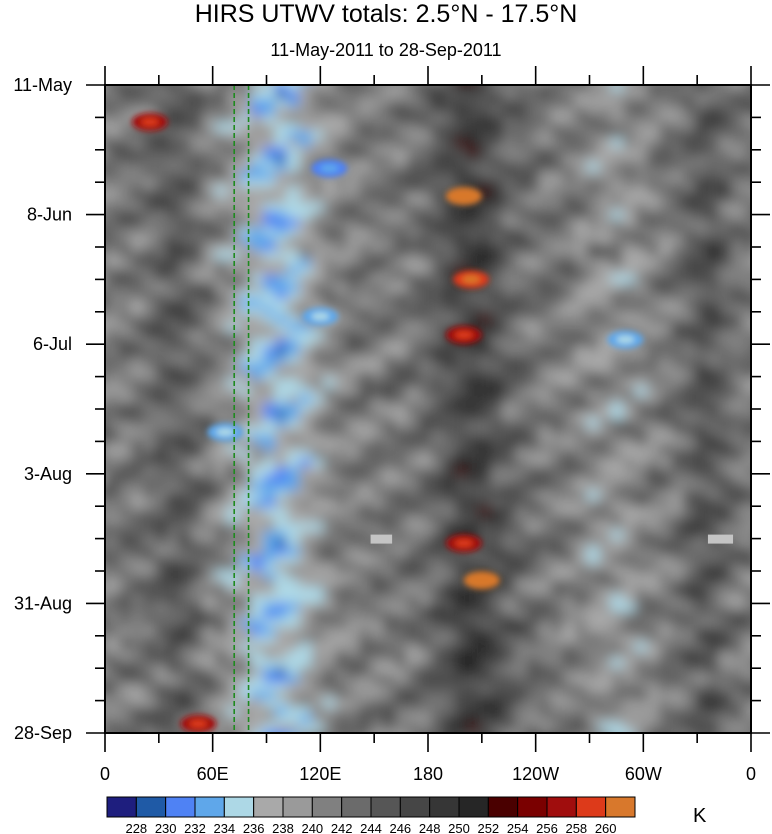 This screenshot has width=772, height=834. I want to click on field-feature-core, so click(225, 432).